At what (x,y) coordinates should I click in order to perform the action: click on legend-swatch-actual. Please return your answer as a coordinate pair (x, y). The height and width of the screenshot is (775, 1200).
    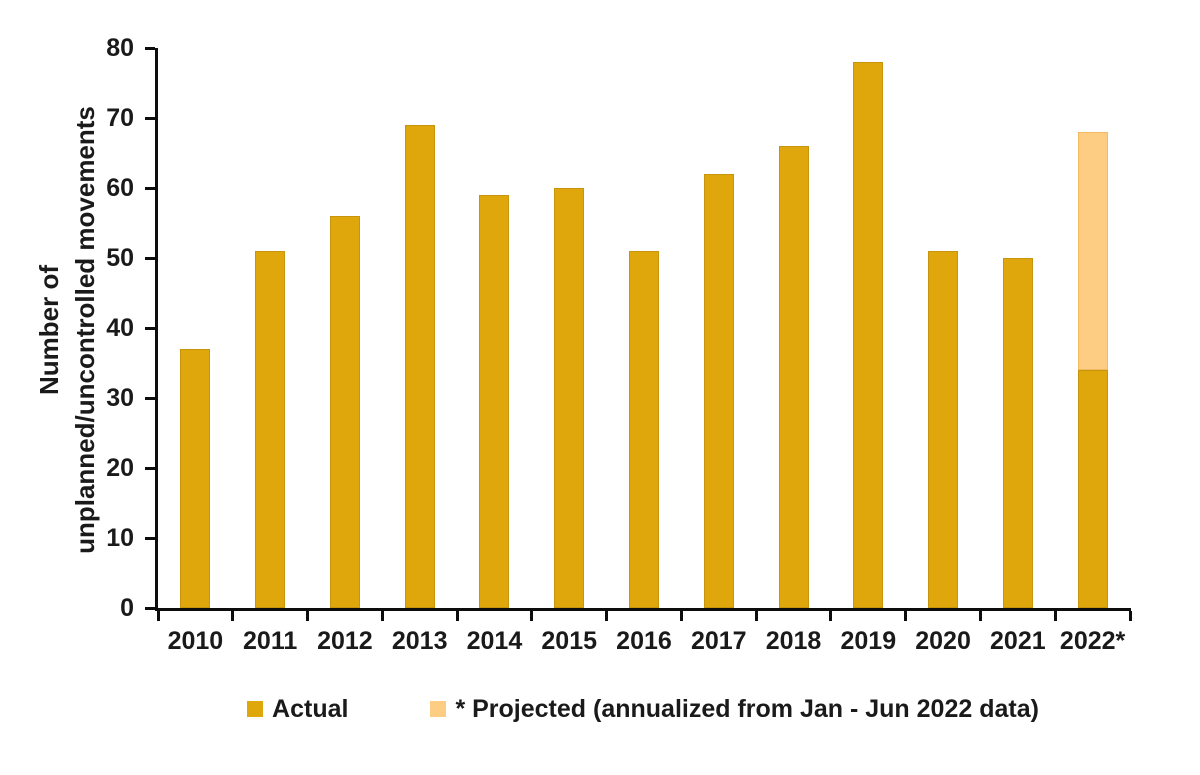
    Looking at the image, I should click on (255, 709).